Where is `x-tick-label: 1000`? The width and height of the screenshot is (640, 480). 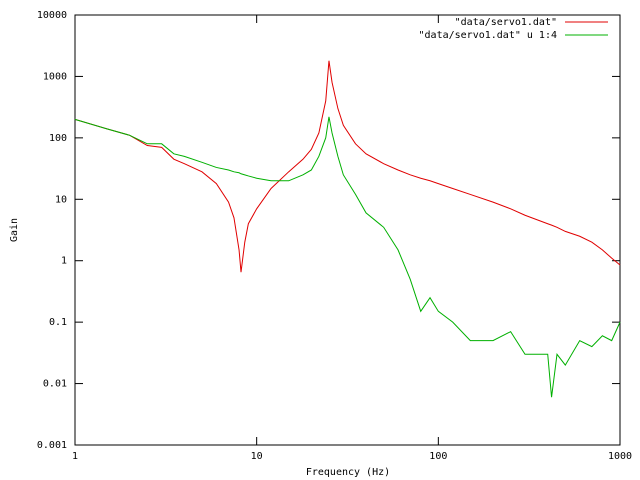 x-tick-label: 1000 is located at coordinates (620, 456).